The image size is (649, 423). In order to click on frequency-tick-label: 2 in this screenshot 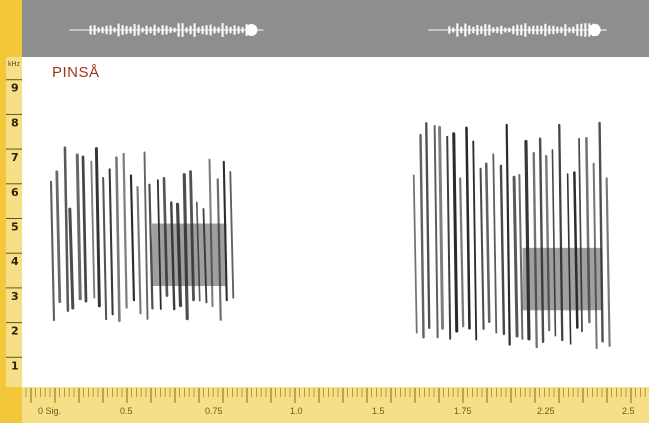, I will do `click(15, 331)`.